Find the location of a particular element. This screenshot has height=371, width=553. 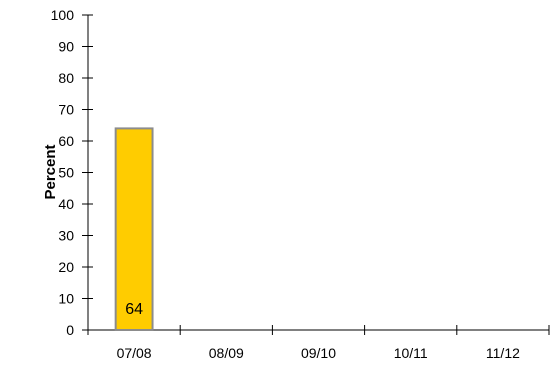

y-tick-label: 50 is located at coordinates (66, 173).